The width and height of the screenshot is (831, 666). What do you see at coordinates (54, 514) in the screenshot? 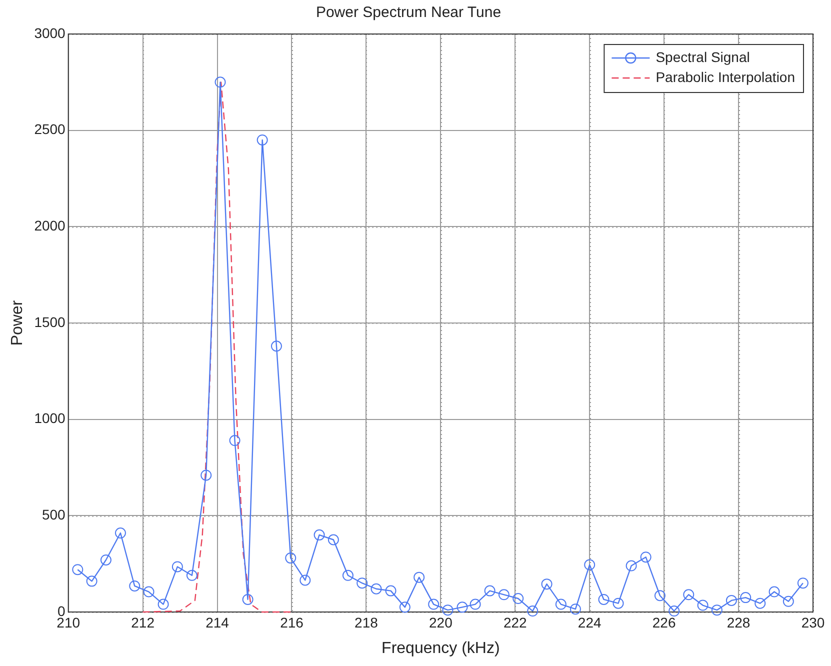
I see `y-tick-label: 500` at bounding box center [54, 514].